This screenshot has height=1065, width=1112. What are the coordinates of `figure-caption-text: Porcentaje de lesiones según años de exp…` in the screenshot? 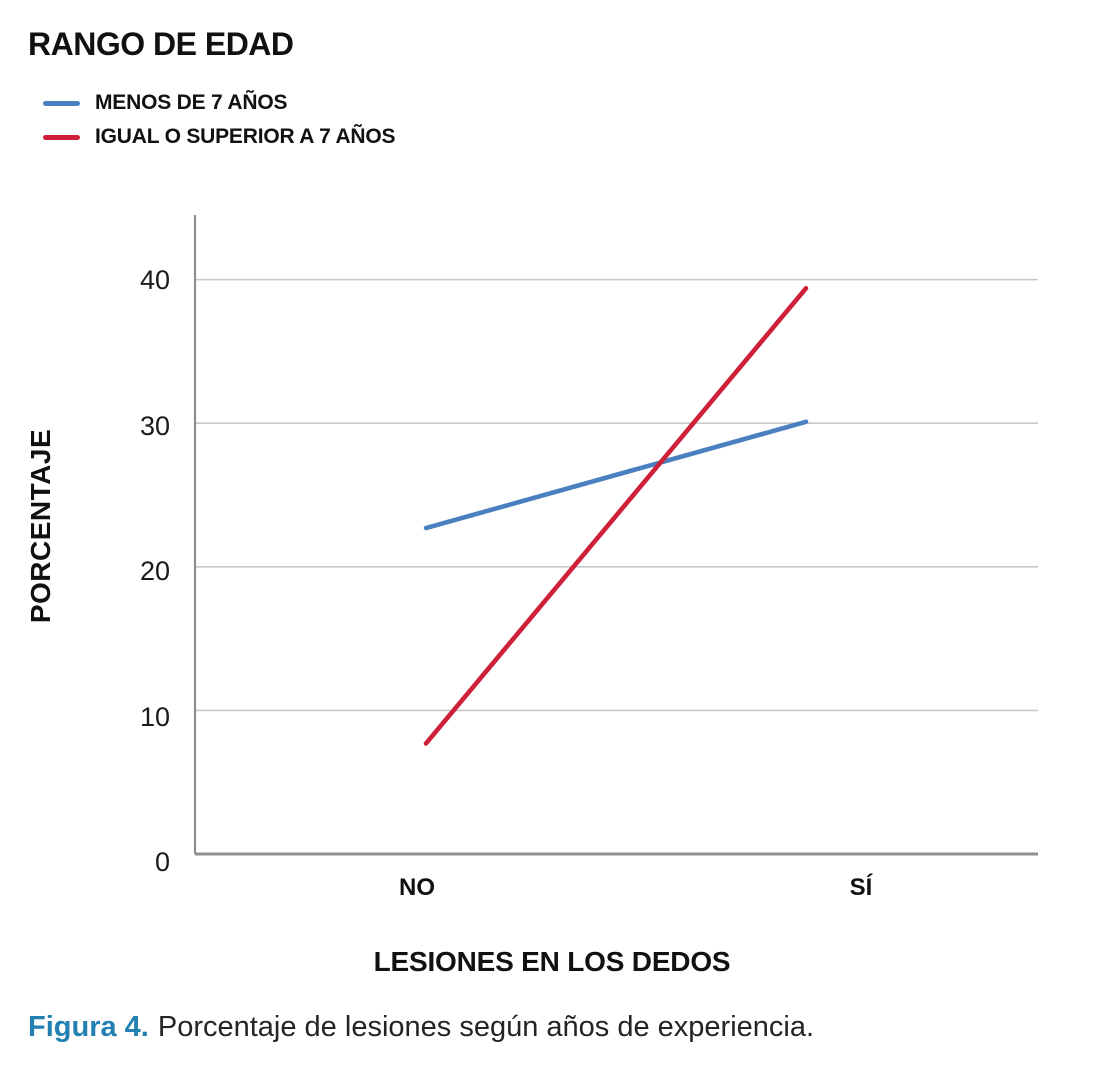 It's located at (486, 1027).